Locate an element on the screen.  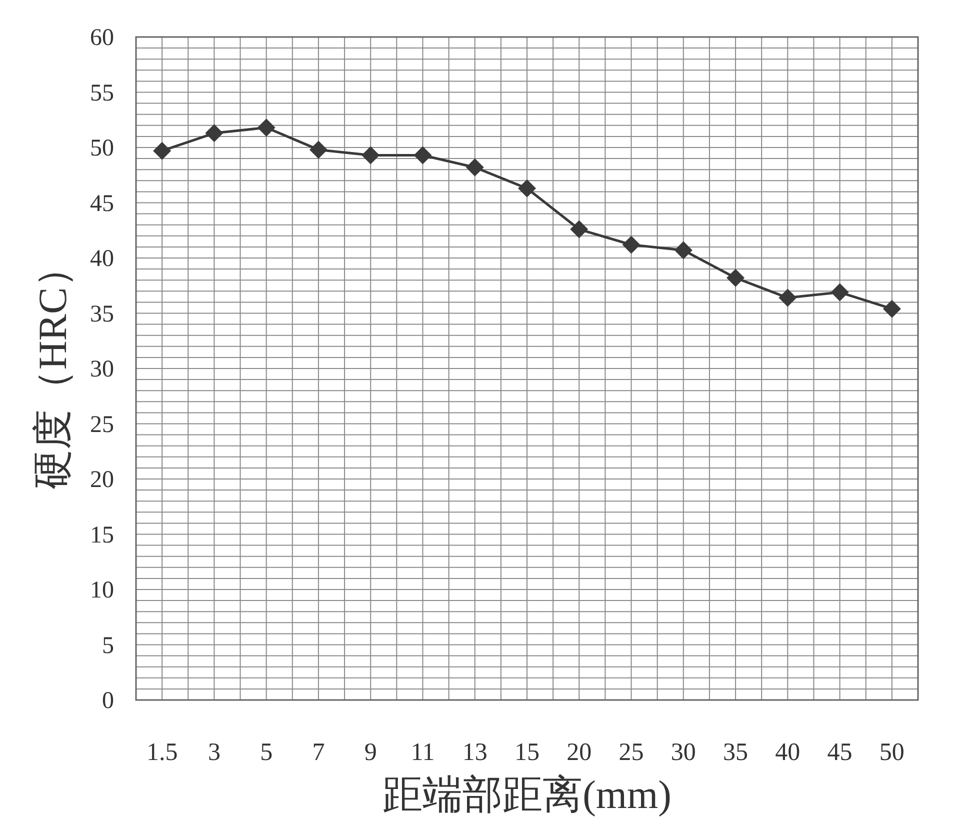
y-tick-label: 45 is located at coordinates (102, 203).